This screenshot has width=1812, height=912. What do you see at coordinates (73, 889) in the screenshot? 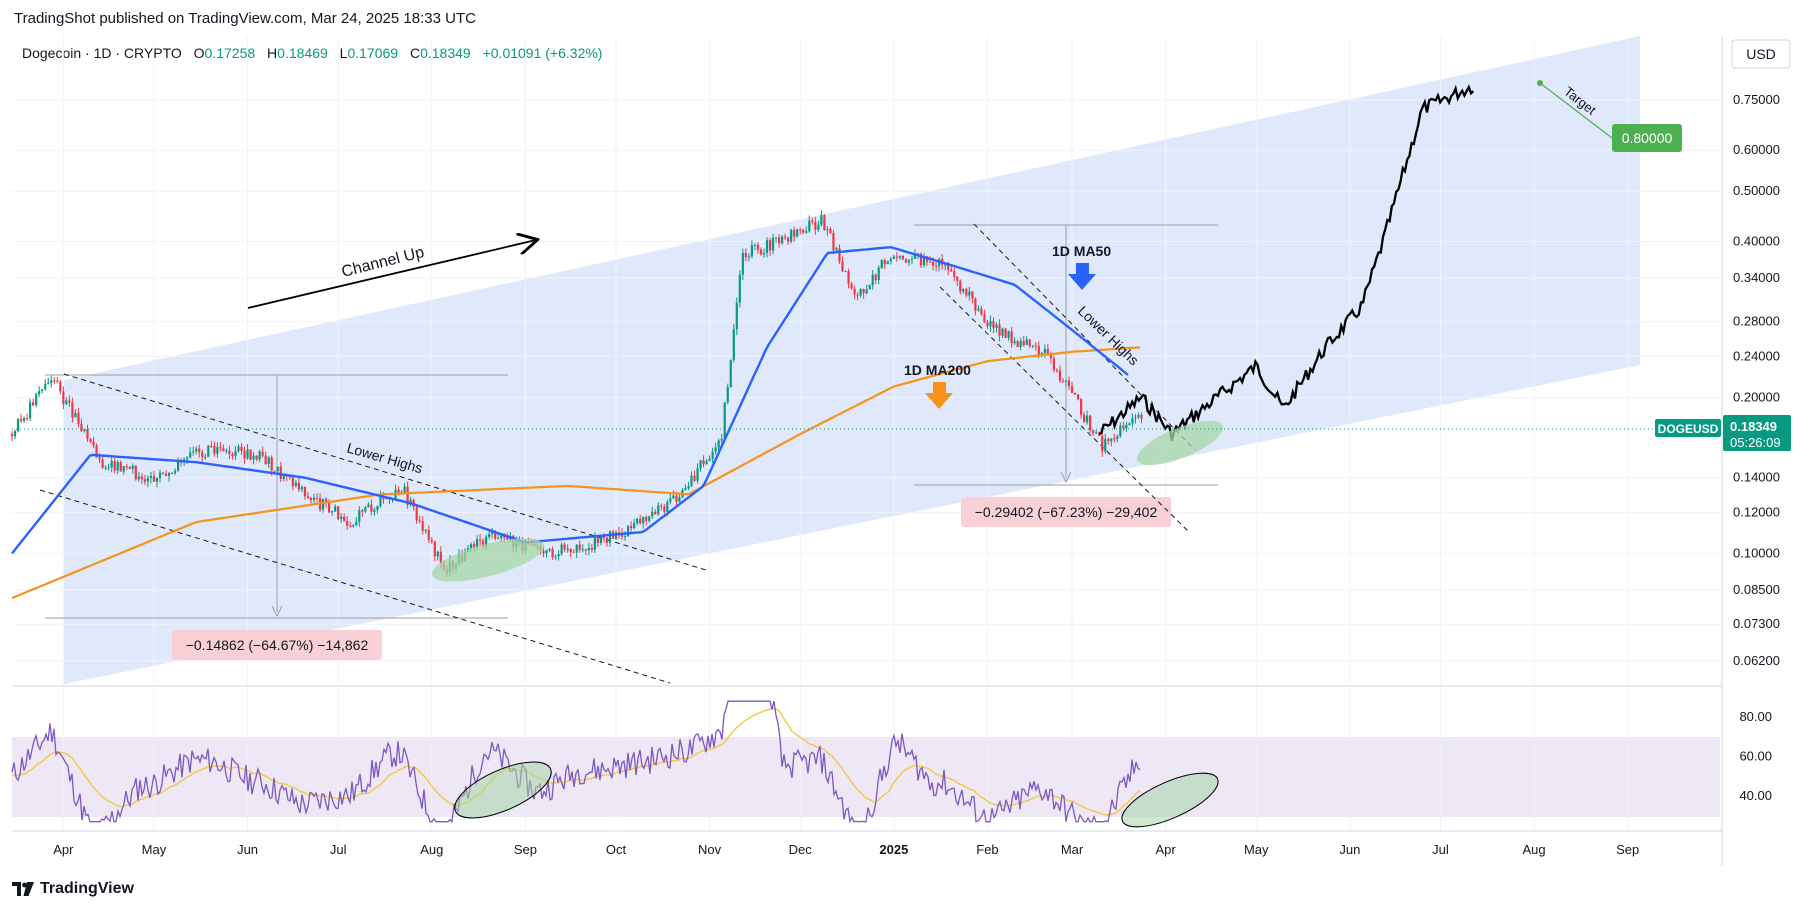
I see `tradingview-logo: TradingView` at bounding box center [73, 889].